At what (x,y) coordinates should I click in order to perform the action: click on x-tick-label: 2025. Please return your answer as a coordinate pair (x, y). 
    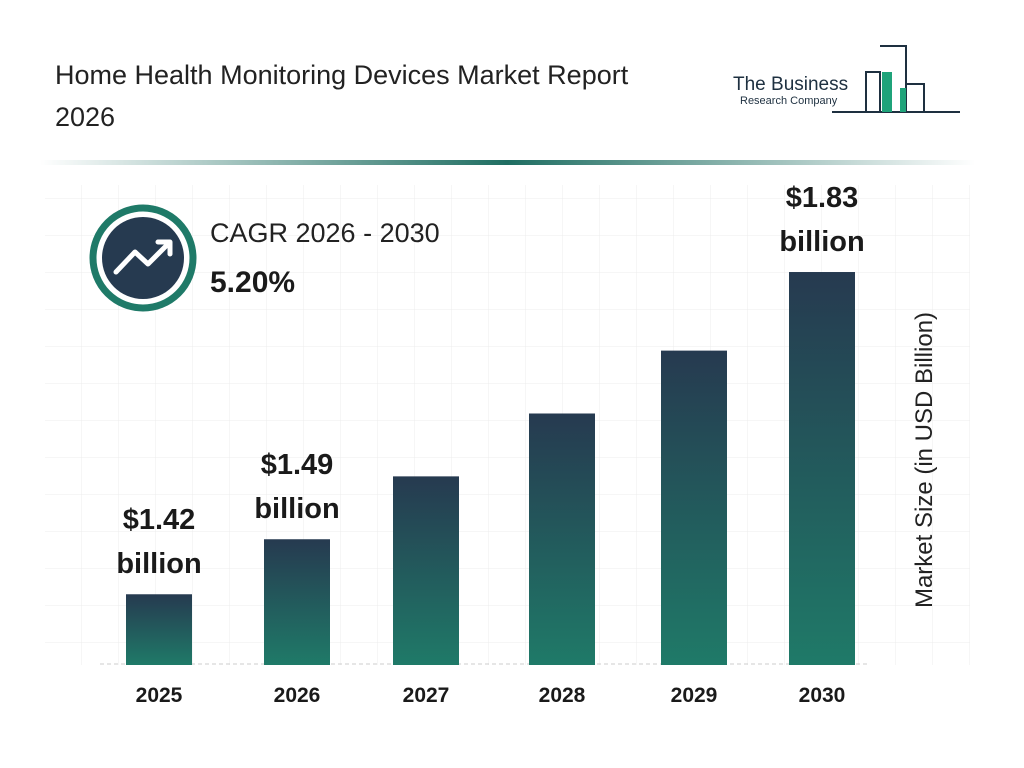
    Looking at the image, I should click on (159, 695).